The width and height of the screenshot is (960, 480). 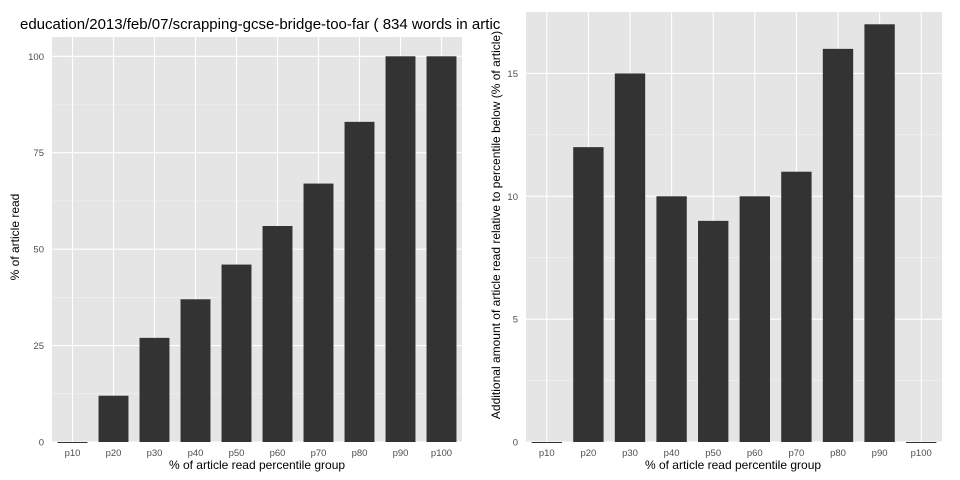 What do you see at coordinates (38, 153) in the screenshot?
I see `y-tick-label: 75` at bounding box center [38, 153].